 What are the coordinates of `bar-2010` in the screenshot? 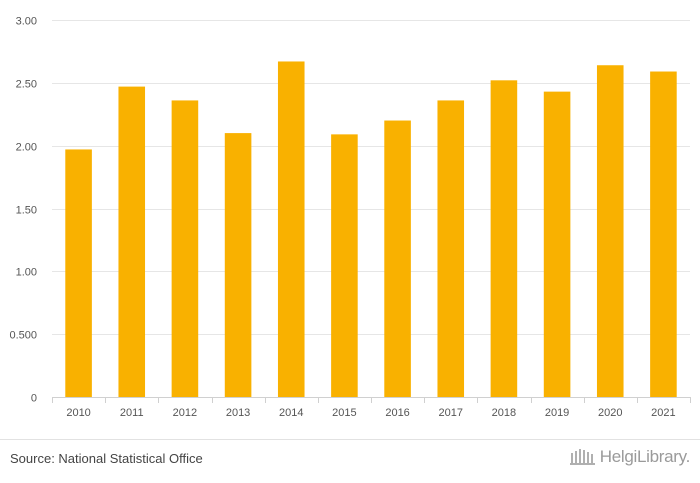 It's located at (78, 273).